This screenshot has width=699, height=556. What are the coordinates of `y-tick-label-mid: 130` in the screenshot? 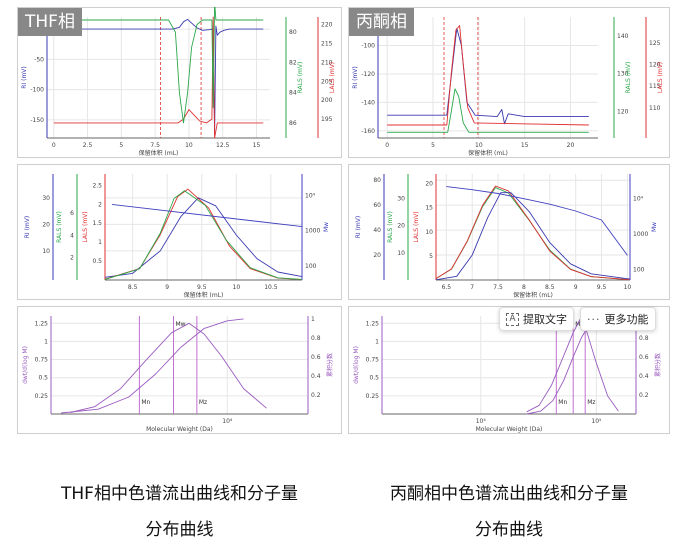 It's located at (623, 74).